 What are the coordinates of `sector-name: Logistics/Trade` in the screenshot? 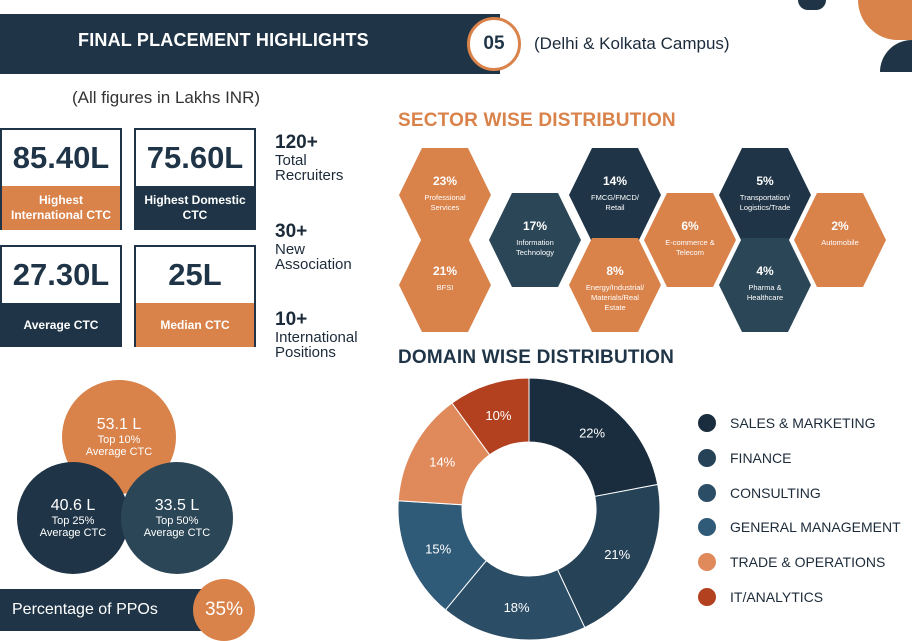 It's located at (765, 207).